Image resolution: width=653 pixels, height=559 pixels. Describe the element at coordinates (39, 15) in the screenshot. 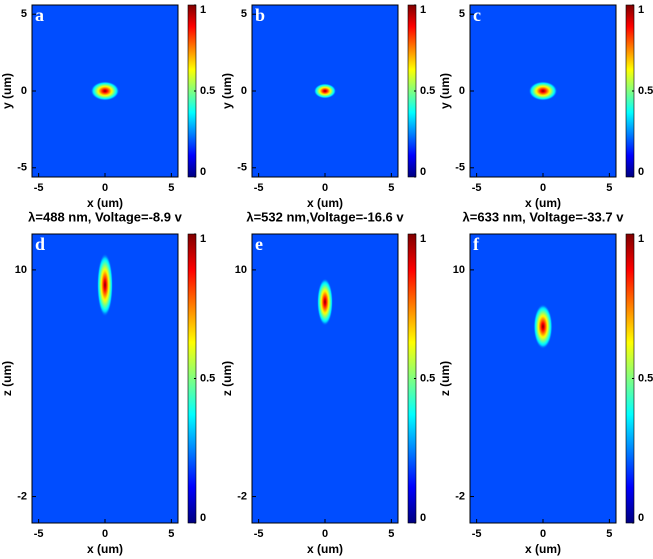

I see `panel-letter: a` at that location.